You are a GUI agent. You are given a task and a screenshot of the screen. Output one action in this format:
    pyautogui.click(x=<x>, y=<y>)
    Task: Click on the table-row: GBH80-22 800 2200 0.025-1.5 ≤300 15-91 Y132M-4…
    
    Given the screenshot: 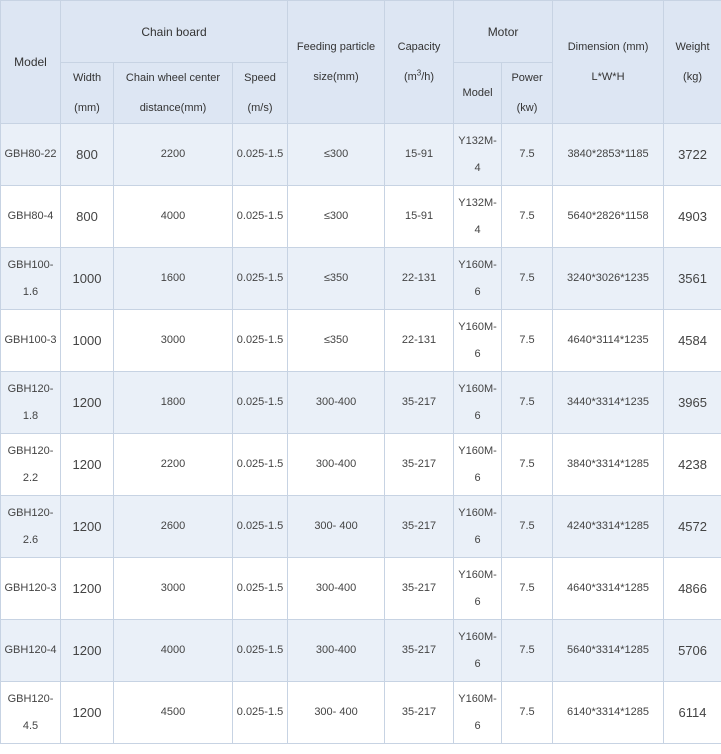 What is the action you would take?
    pyautogui.click(x=360, y=154)
    